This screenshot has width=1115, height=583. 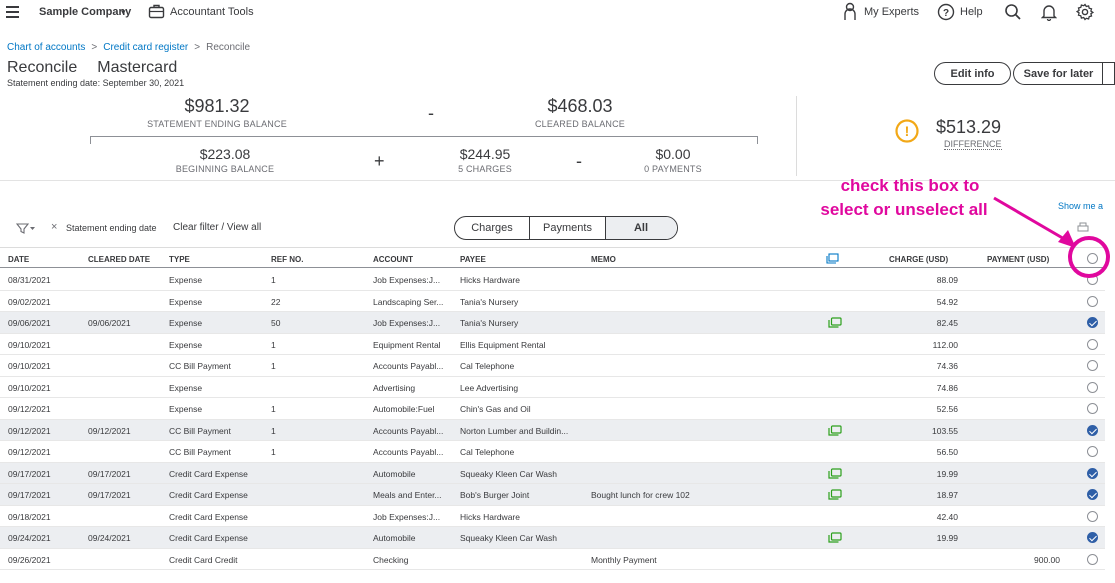 What do you see at coordinates (1081, 206) in the screenshot?
I see `show-me-link: Show me a` at bounding box center [1081, 206].